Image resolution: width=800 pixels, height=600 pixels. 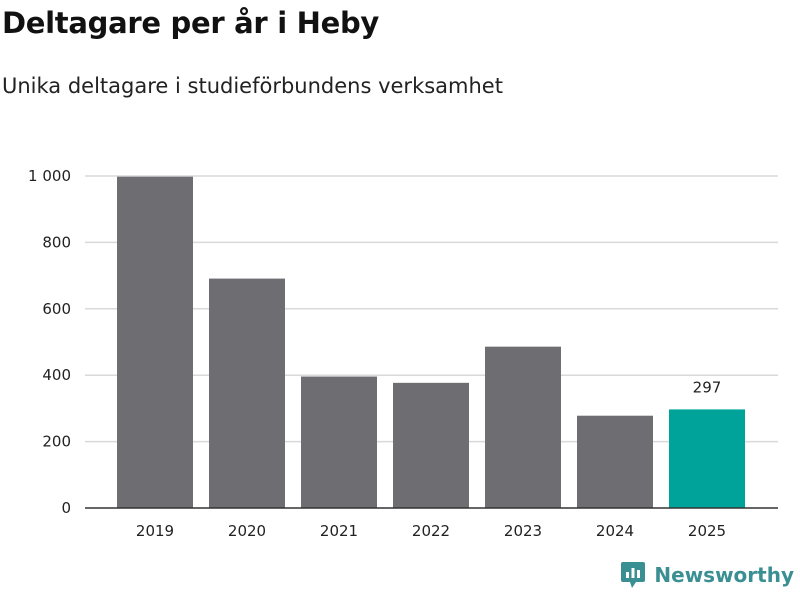 I want to click on bar-2019, so click(x=155, y=342).